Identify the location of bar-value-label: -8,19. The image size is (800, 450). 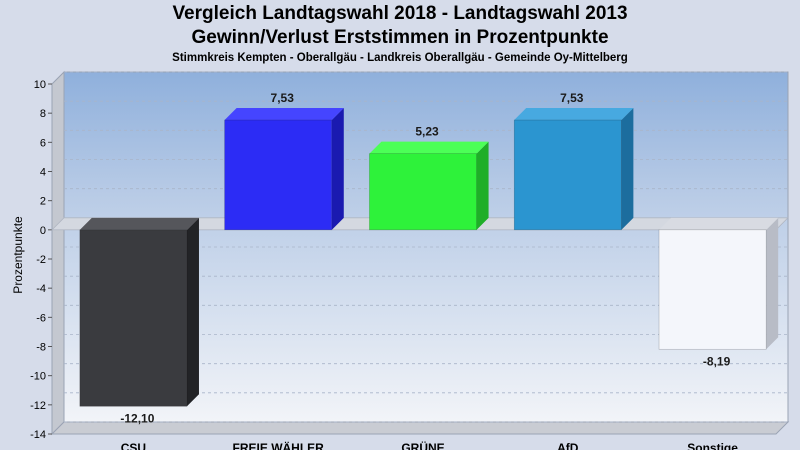
(717, 361).